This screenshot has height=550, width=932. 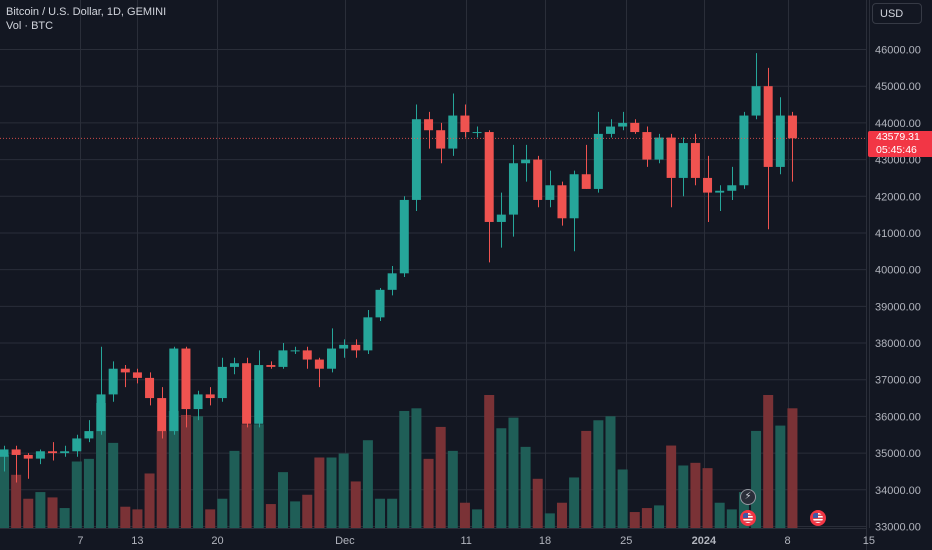 I want to click on symbol-title: Bitcoin / U.S. Dollar, 1D, GEMINI, so click(x=86, y=12).